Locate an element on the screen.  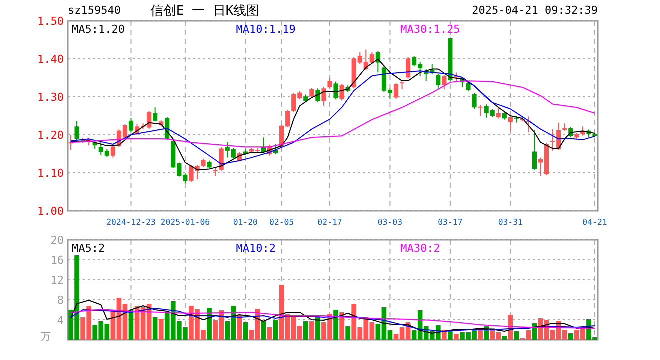
x-tick-label: 2024-12-23 is located at coordinates (131, 222).